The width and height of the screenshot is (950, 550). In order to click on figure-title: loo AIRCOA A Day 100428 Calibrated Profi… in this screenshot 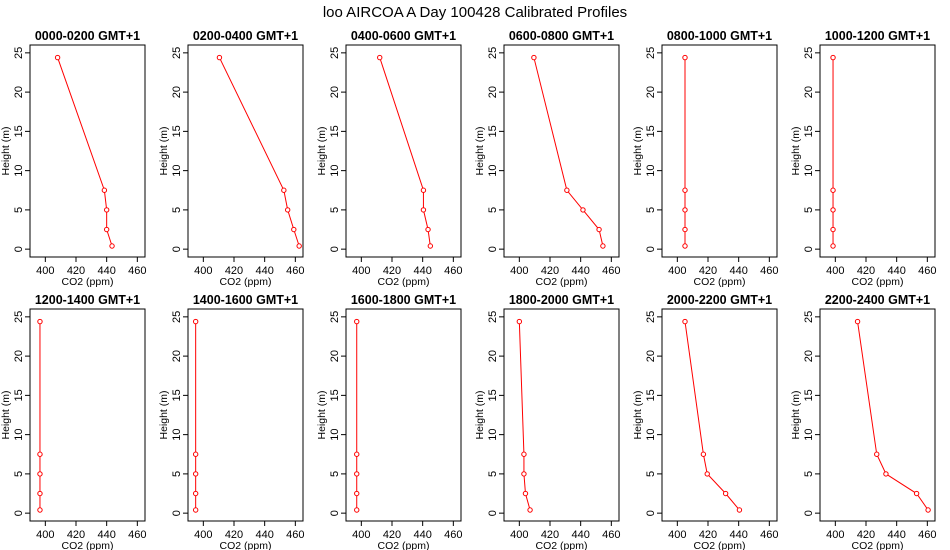, I will do `click(475, 12)`.